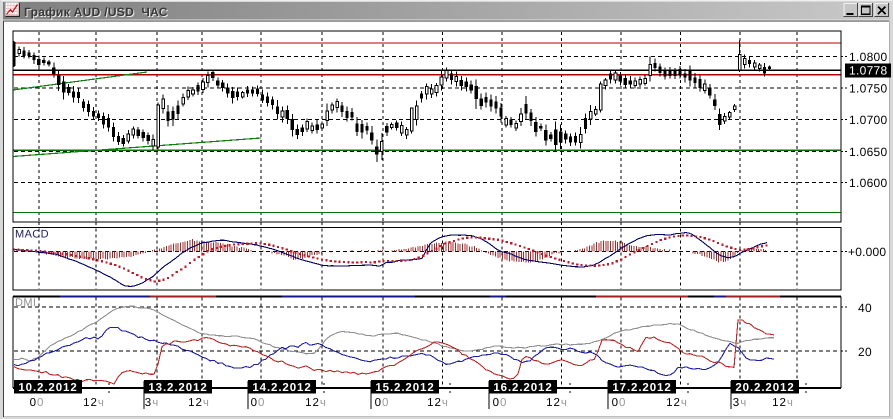 The height and width of the screenshot is (419, 893). What do you see at coordinates (868, 183) in the screenshot?
I see `svg-text: 1.0600` at bounding box center [868, 183].